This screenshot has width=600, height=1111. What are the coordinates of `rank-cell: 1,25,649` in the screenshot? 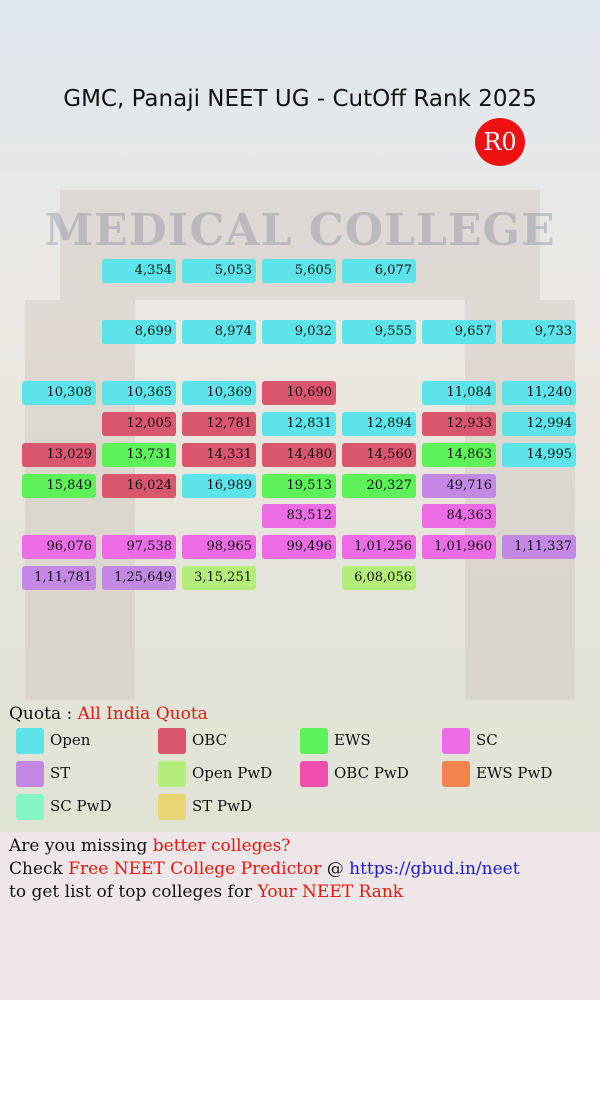 It's located at (139, 578).